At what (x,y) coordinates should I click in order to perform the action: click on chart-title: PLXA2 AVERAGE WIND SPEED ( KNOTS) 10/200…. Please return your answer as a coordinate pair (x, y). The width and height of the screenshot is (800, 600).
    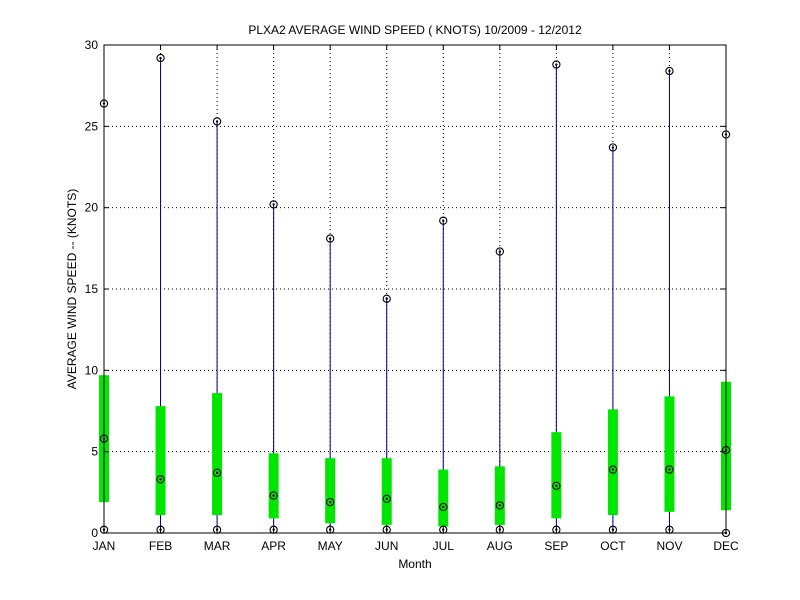
    Looking at the image, I should click on (415, 30).